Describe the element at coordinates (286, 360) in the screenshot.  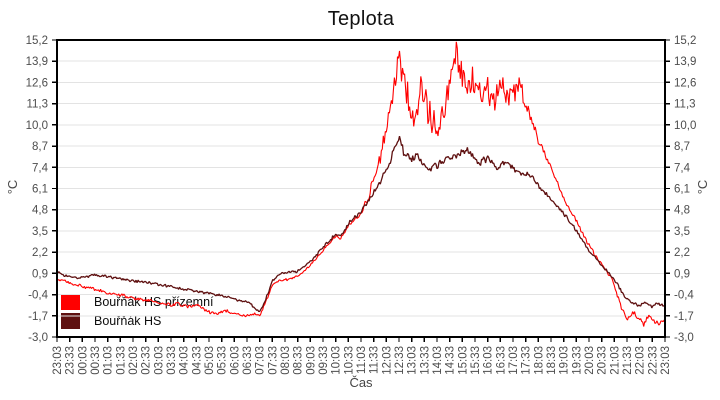
I see `x-tick-label: 08:03` at that location.